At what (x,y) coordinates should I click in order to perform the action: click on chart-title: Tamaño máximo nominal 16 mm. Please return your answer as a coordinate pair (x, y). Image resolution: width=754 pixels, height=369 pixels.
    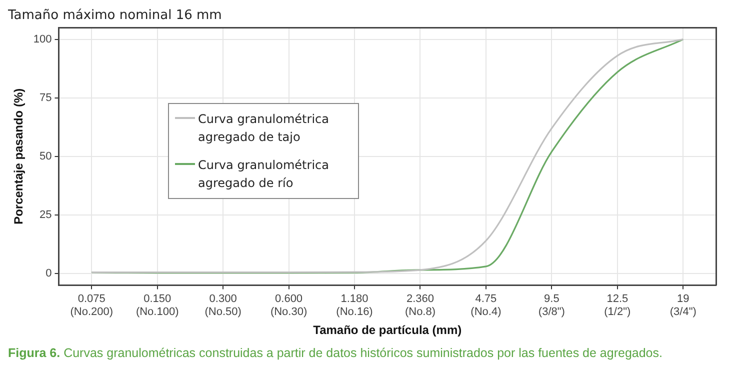
    Looking at the image, I should click on (114, 16).